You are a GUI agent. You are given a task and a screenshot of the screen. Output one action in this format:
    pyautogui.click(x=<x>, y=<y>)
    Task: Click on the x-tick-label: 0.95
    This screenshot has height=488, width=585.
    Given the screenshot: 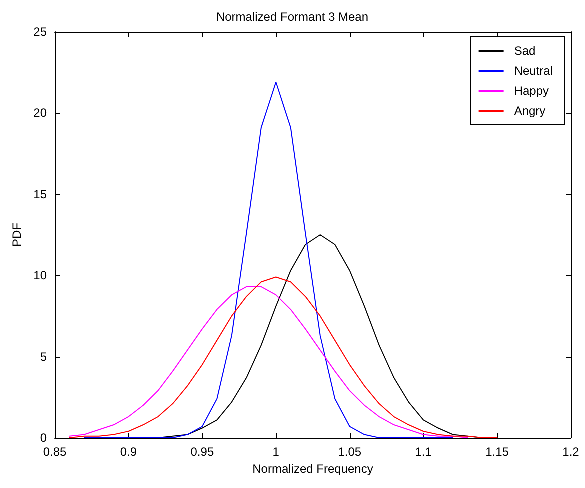 What is the action you would take?
    pyautogui.click(x=202, y=452)
    